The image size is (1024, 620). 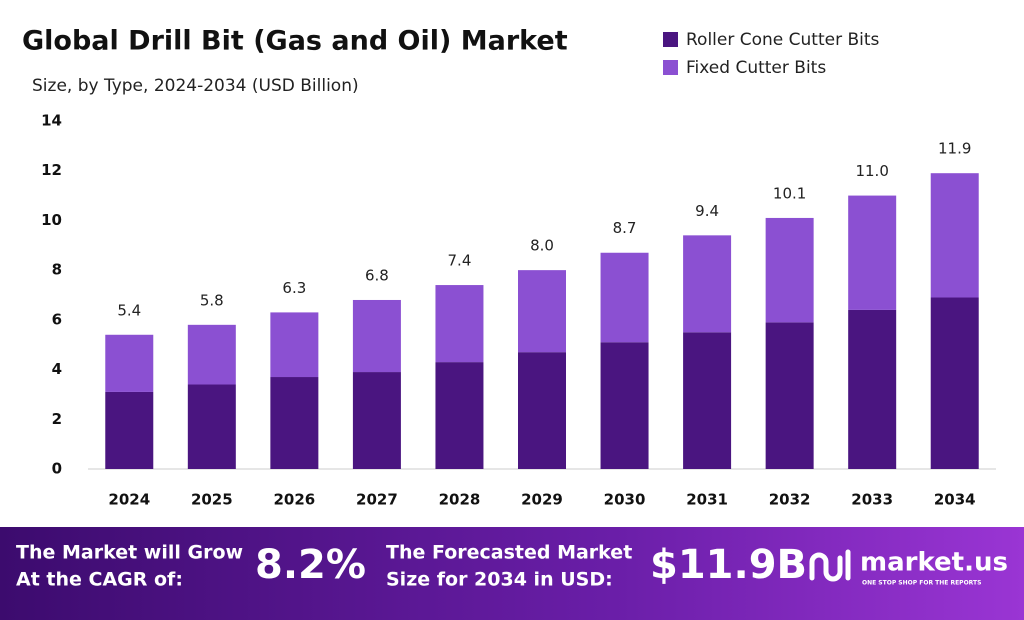 What do you see at coordinates (57, 270) in the screenshot?
I see `y-tick-label: 8` at bounding box center [57, 270].